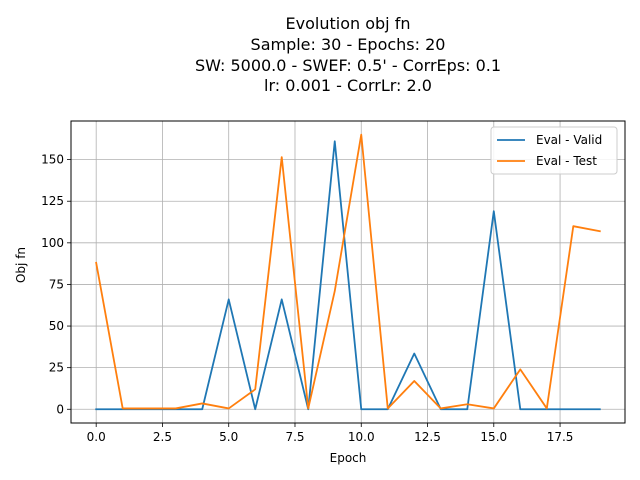  Describe the element at coordinates (560, 437) in the screenshot. I see `x-tick-label: 17.5` at that location.